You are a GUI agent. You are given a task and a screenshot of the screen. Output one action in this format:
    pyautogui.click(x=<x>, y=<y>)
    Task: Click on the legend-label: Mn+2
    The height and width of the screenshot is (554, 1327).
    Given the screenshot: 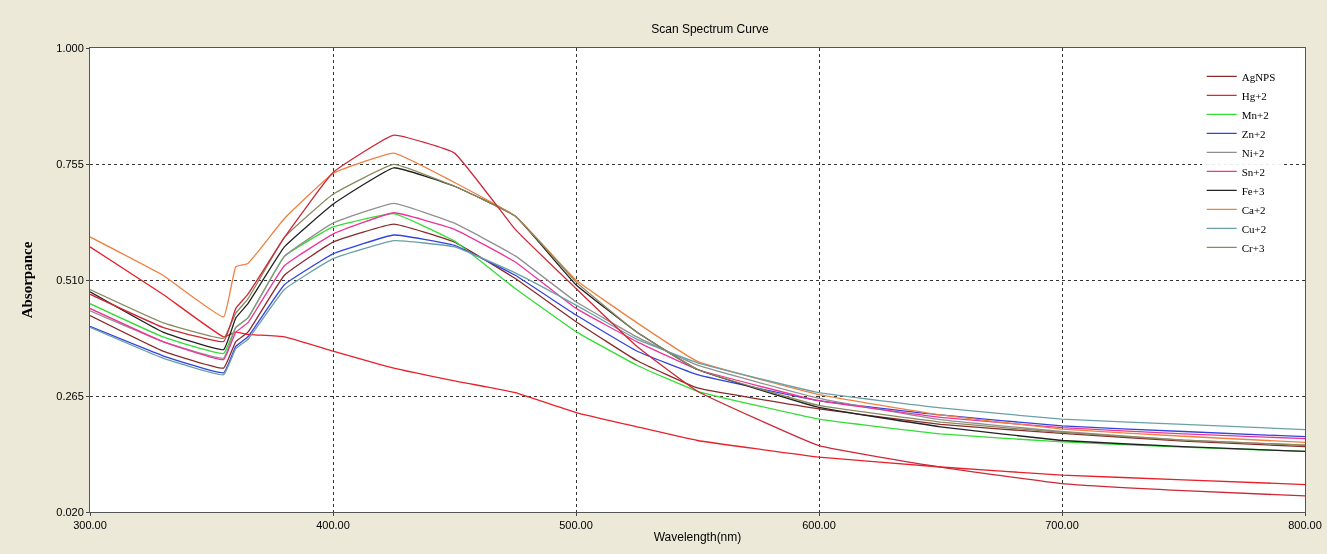 What is the action you would take?
    pyautogui.click(x=1255, y=114)
    